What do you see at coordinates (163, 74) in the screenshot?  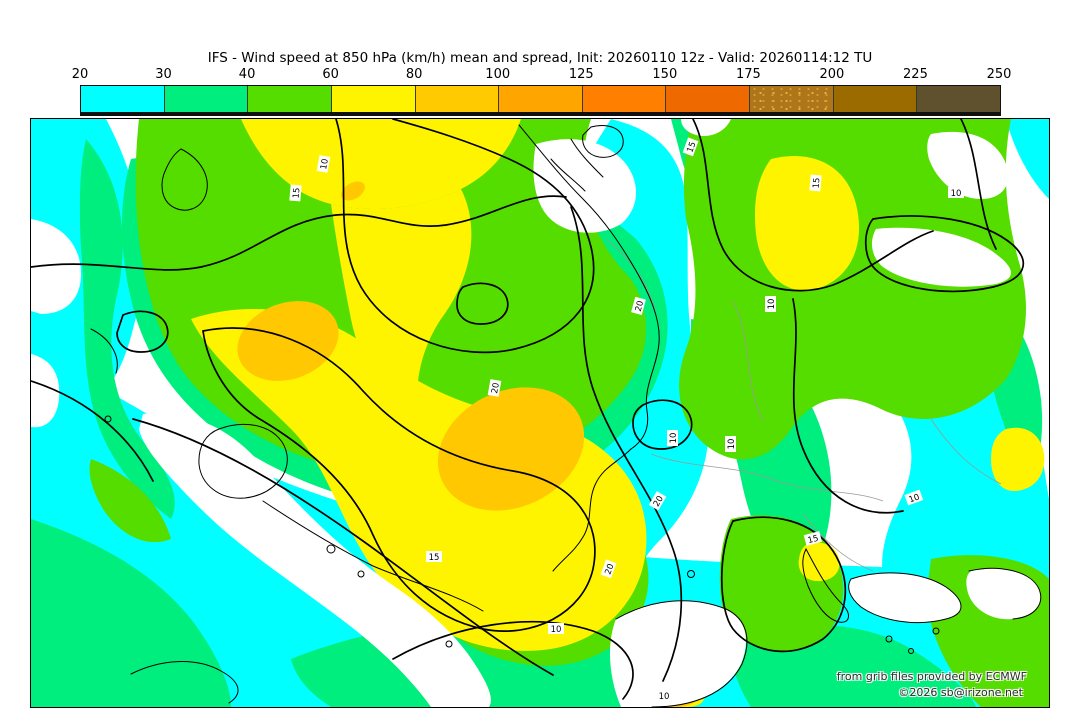 I see `colorbar-tick: 30` at bounding box center [163, 74].